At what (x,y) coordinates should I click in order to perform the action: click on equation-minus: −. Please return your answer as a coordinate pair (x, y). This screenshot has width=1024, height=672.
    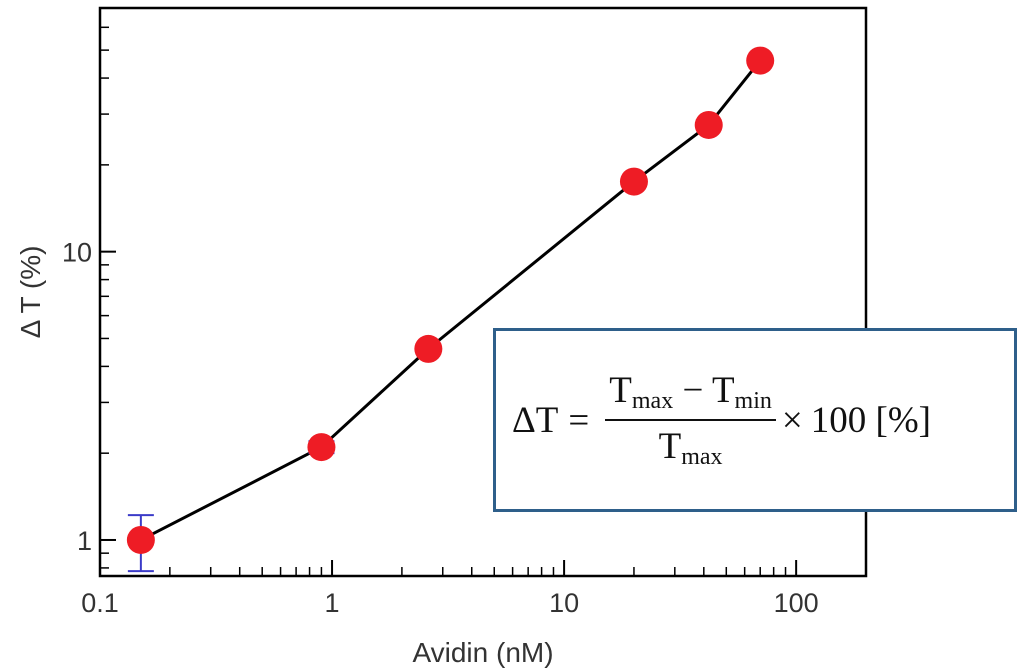
    Looking at the image, I should click on (693, 390).